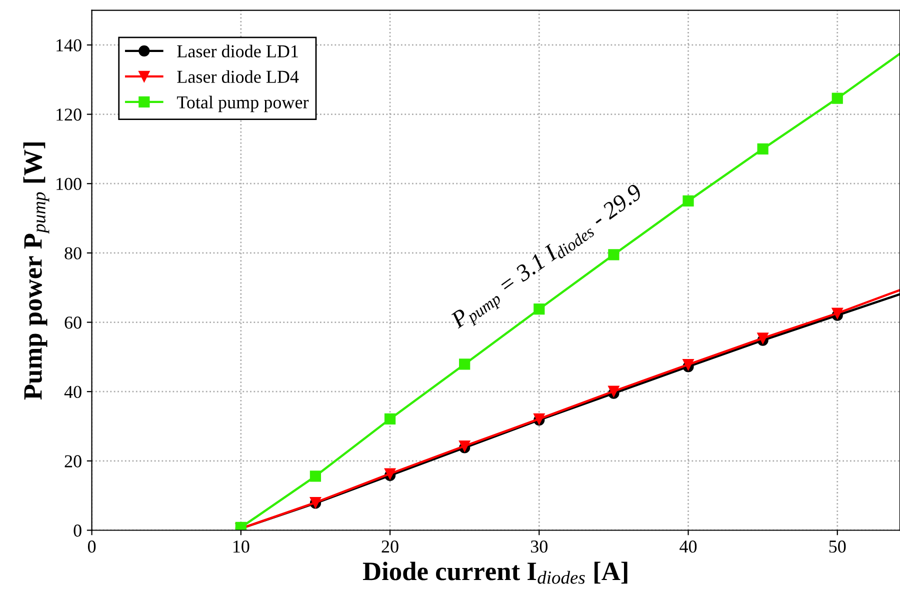  I want to click on legend-label: Total pump power, so click(242, 104).